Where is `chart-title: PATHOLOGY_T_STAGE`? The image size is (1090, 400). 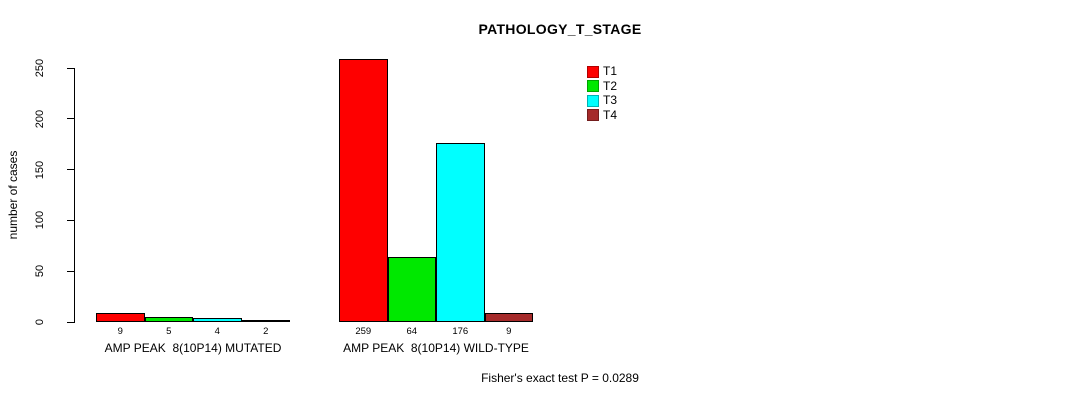
chart-title: PATHOLOGY_T_STAGE is located at coordinates (560, 29).